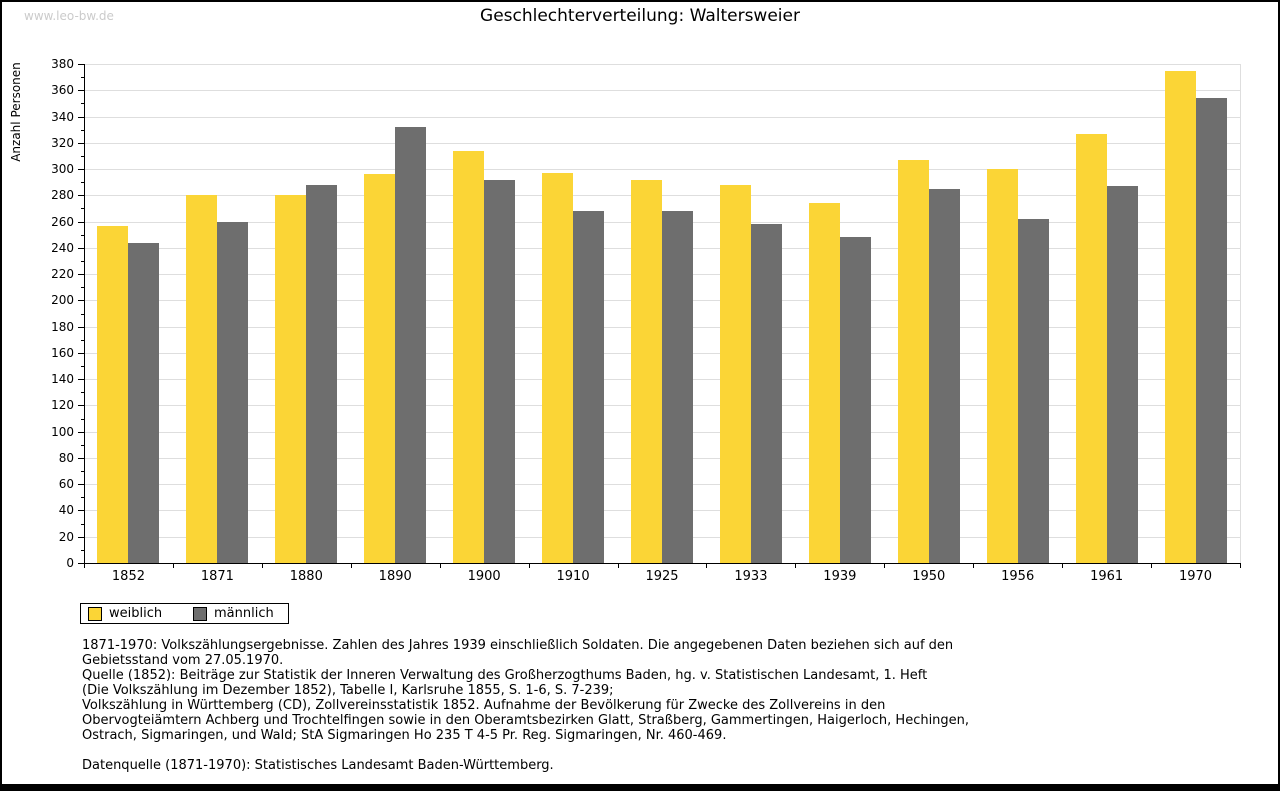 The width and height of the screenshot is (1280, 791). Describe the element at coordinates (640, 786) in the screenshot. I see `bottom-border-band` at that location.